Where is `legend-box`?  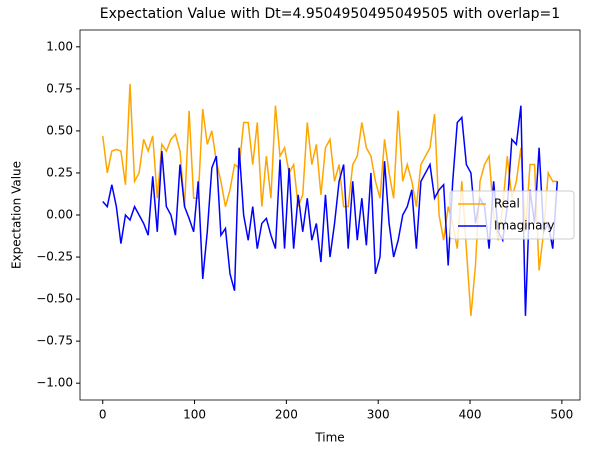 legend-box is located at coordinates (512, 215).